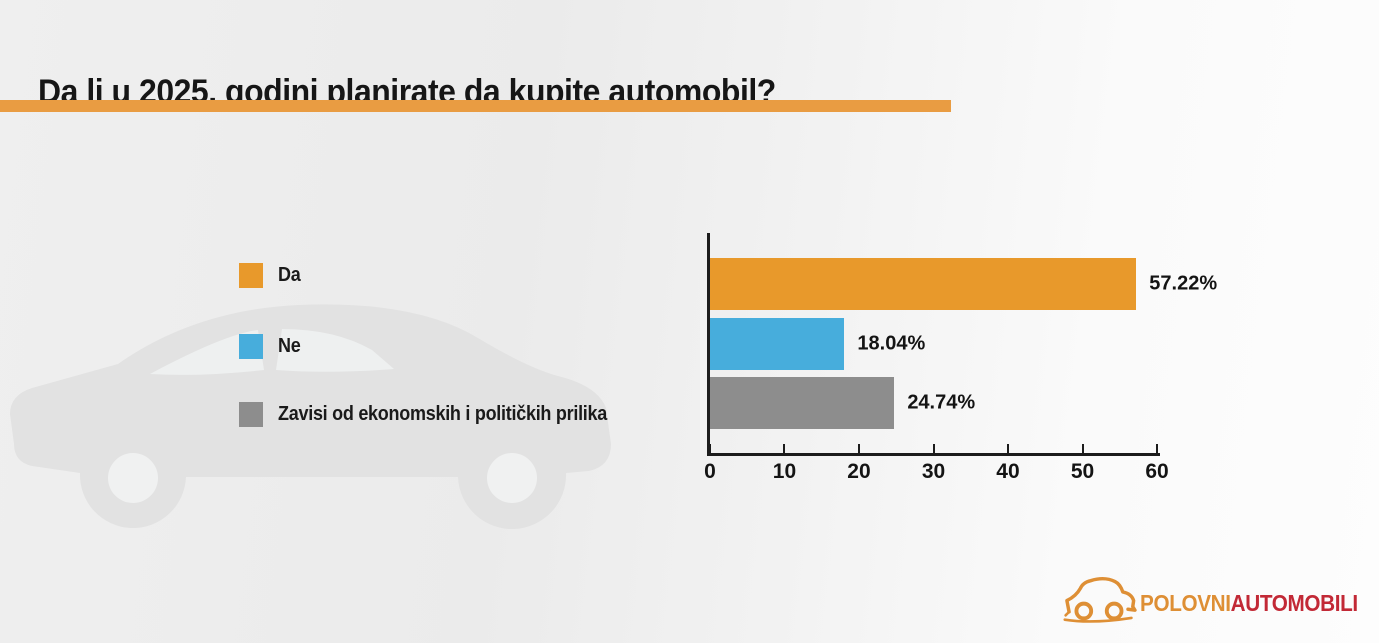 The width and height of the screenshot is (1379, 643). Describe the element at coordinates (289, 346) in the screenshot. I see `legend-label: Ne` at that location.